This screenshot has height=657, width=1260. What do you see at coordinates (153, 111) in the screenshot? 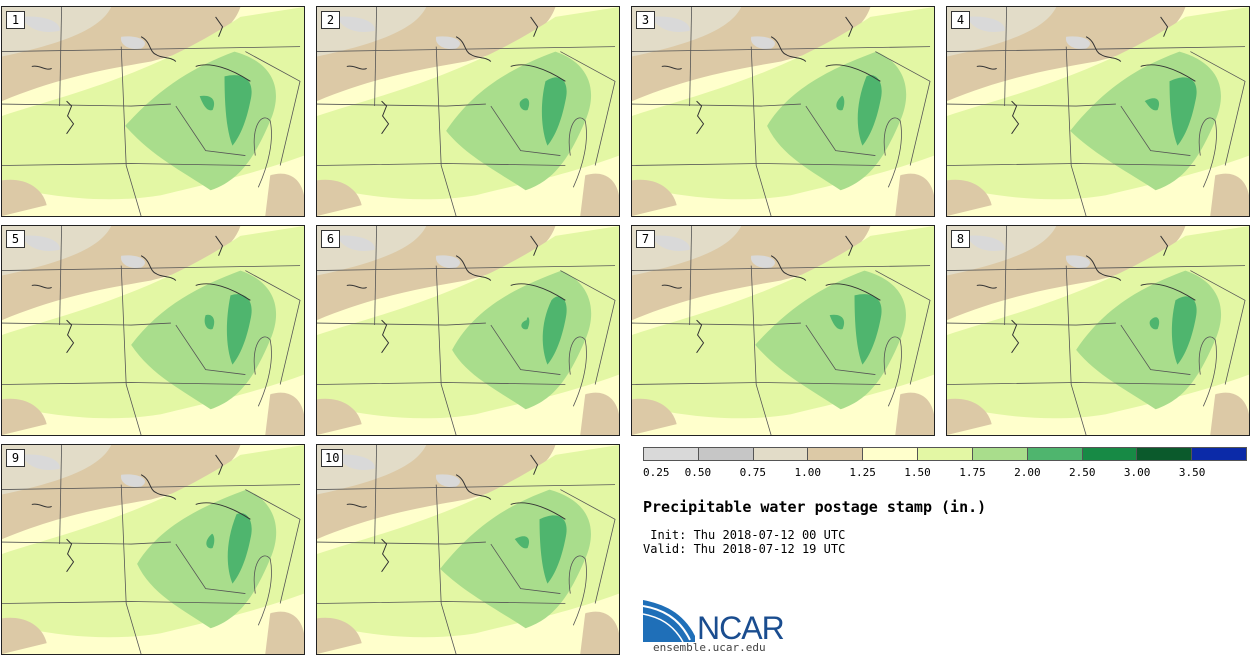
I see `postage-stamp-1: 1` at bounding box center [153, 111].